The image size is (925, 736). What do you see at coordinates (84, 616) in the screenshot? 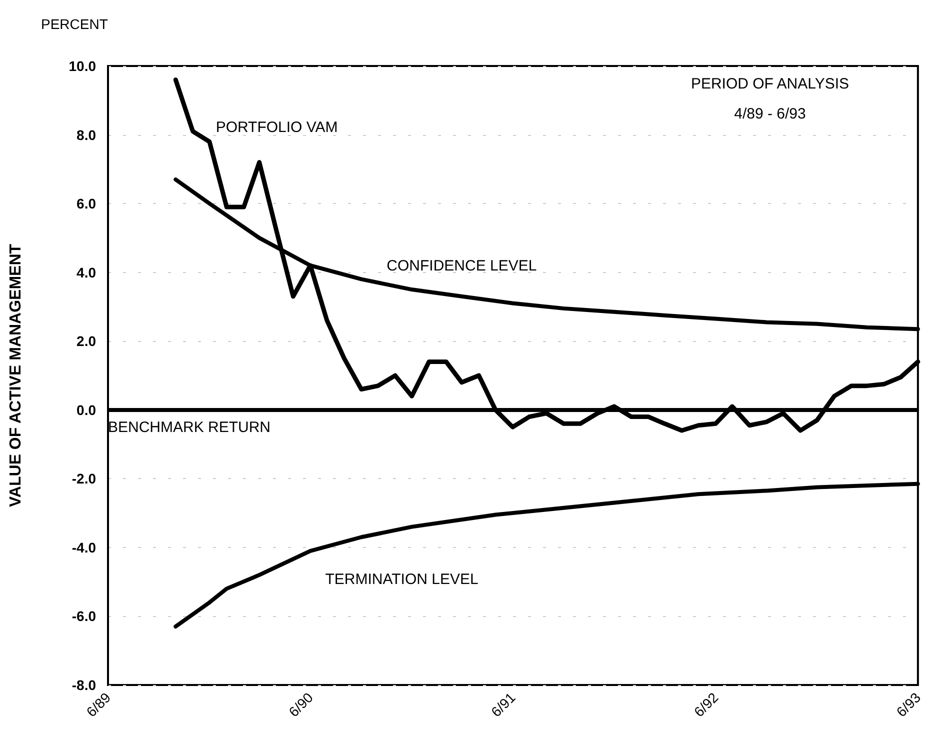
I see `y-tick-label: -6.0` at bounding box center [84, 616].